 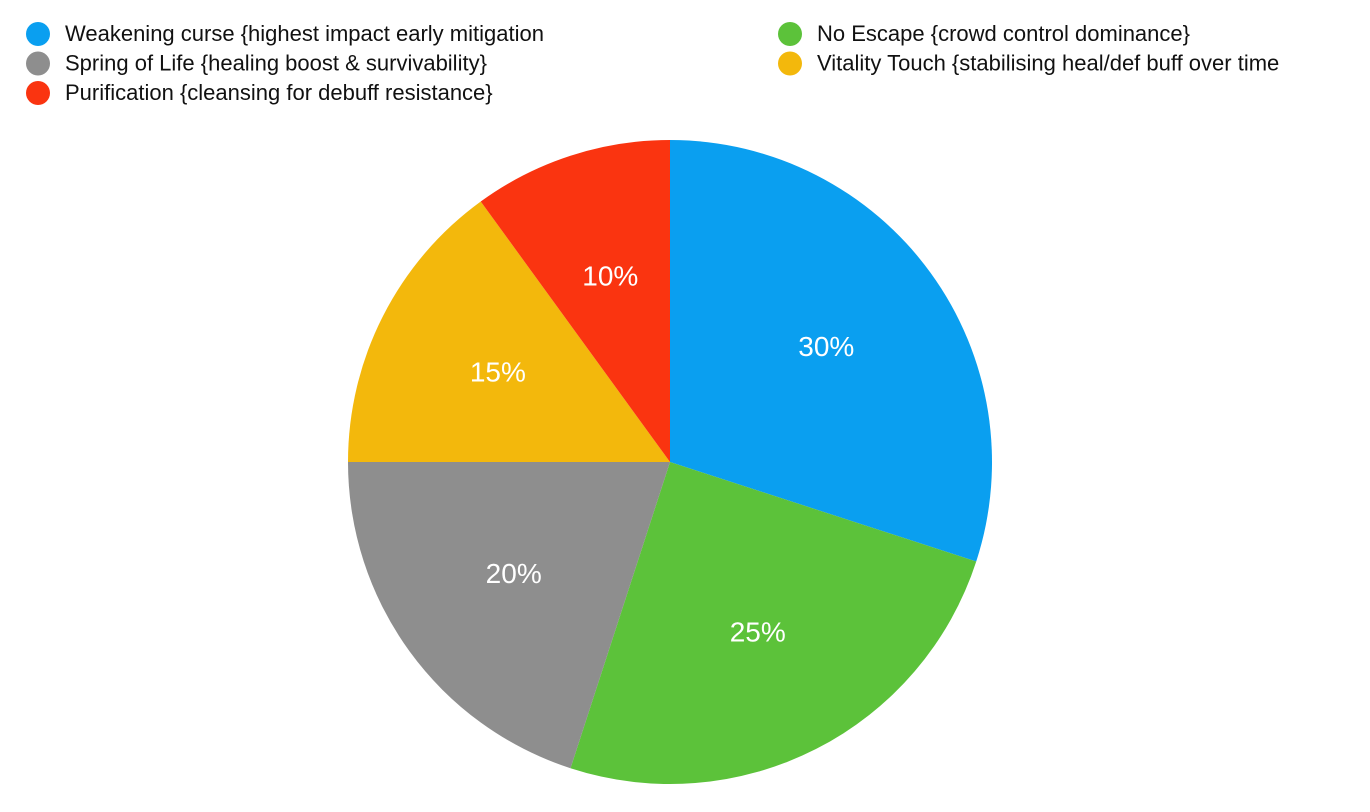 What do you see at coordinates (498, 372) in the screenshot?
I see `slice-label: 15%` at bounding box center [498, 372].